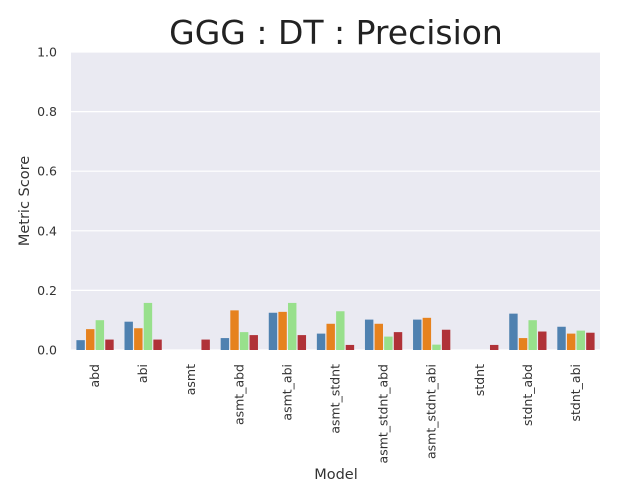 The height and width of the screenshot is (500, 625). Describe the element at coordinates (47, 290) in the screenshot. I see `y-tick-label: 0.2` at that location.